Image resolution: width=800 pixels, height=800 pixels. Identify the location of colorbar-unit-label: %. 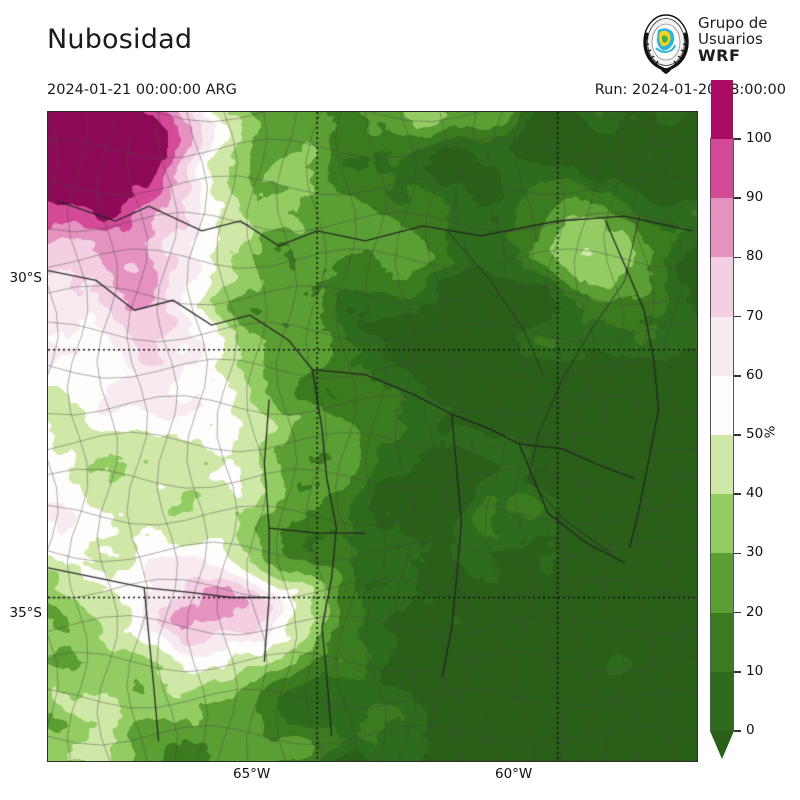
(770, 432).